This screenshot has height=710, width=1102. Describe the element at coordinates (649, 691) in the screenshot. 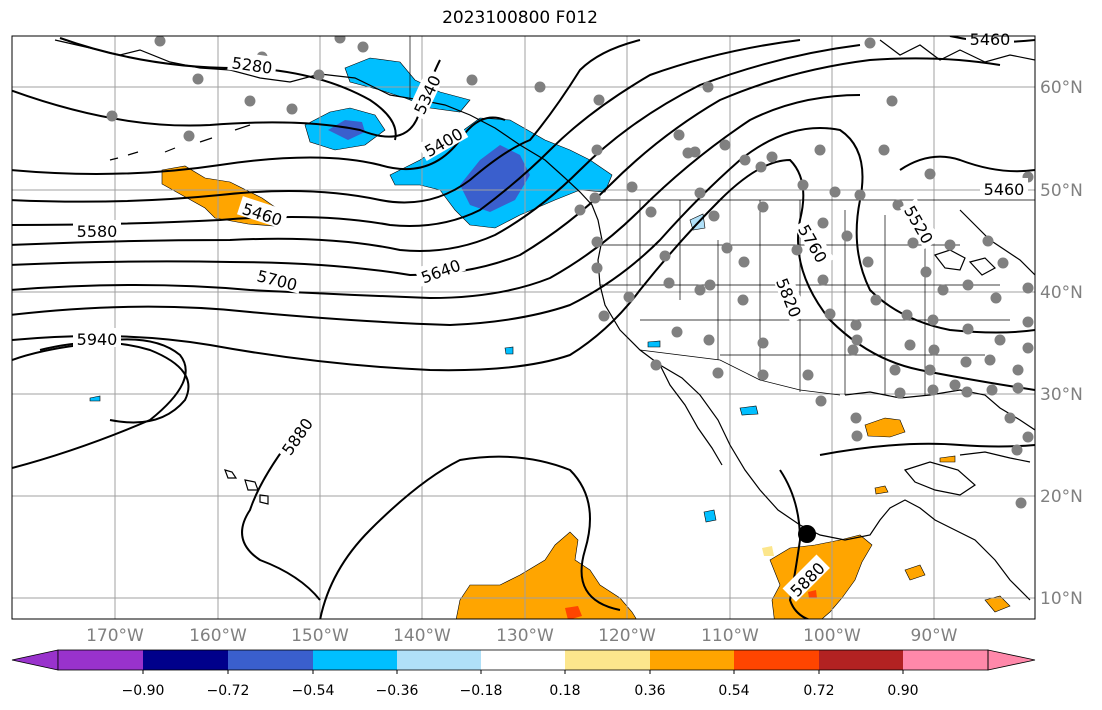

I see `colorbar-tick-label: 0.36` at that location.